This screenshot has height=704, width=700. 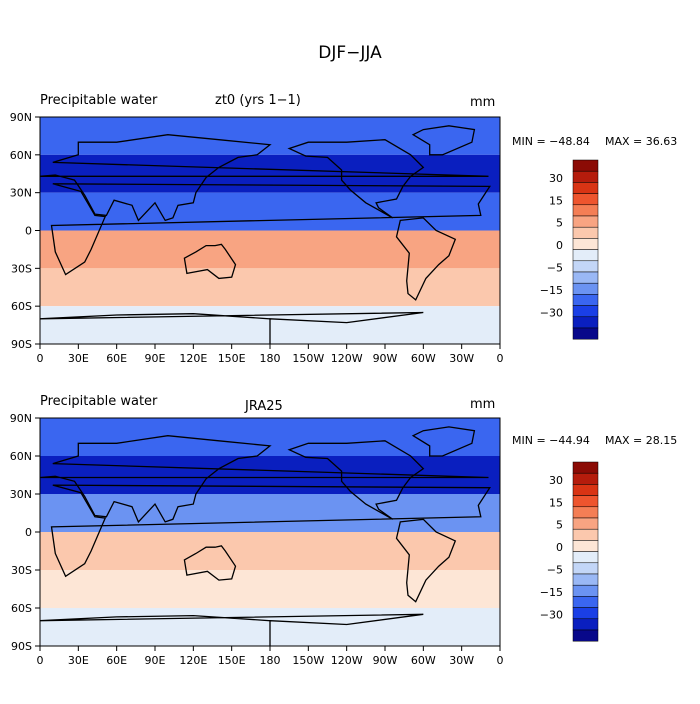 I want to click on panel1-max-label: MAX = 36.63, so click(x=641, y=141).